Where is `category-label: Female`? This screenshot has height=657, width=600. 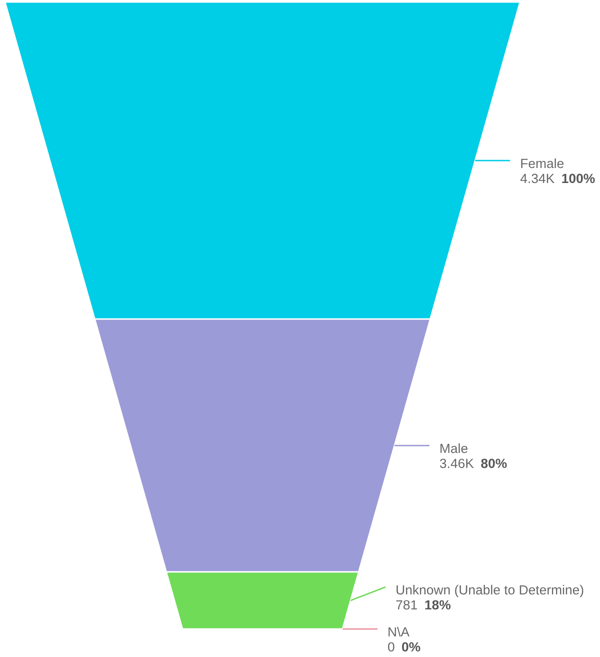
category-label: Female is located at coordinates (542, 163).